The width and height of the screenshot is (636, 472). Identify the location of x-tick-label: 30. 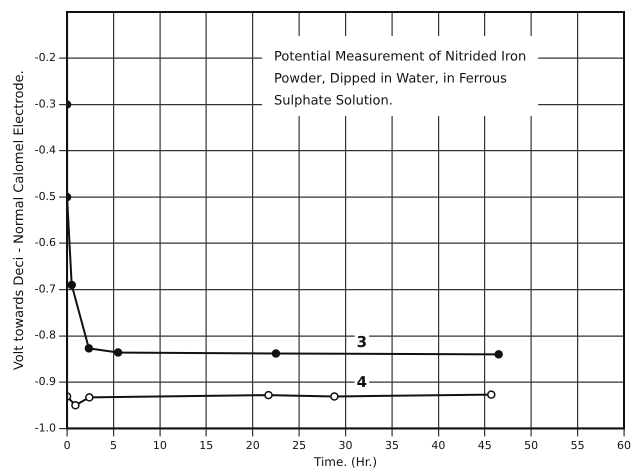
(345, 445).